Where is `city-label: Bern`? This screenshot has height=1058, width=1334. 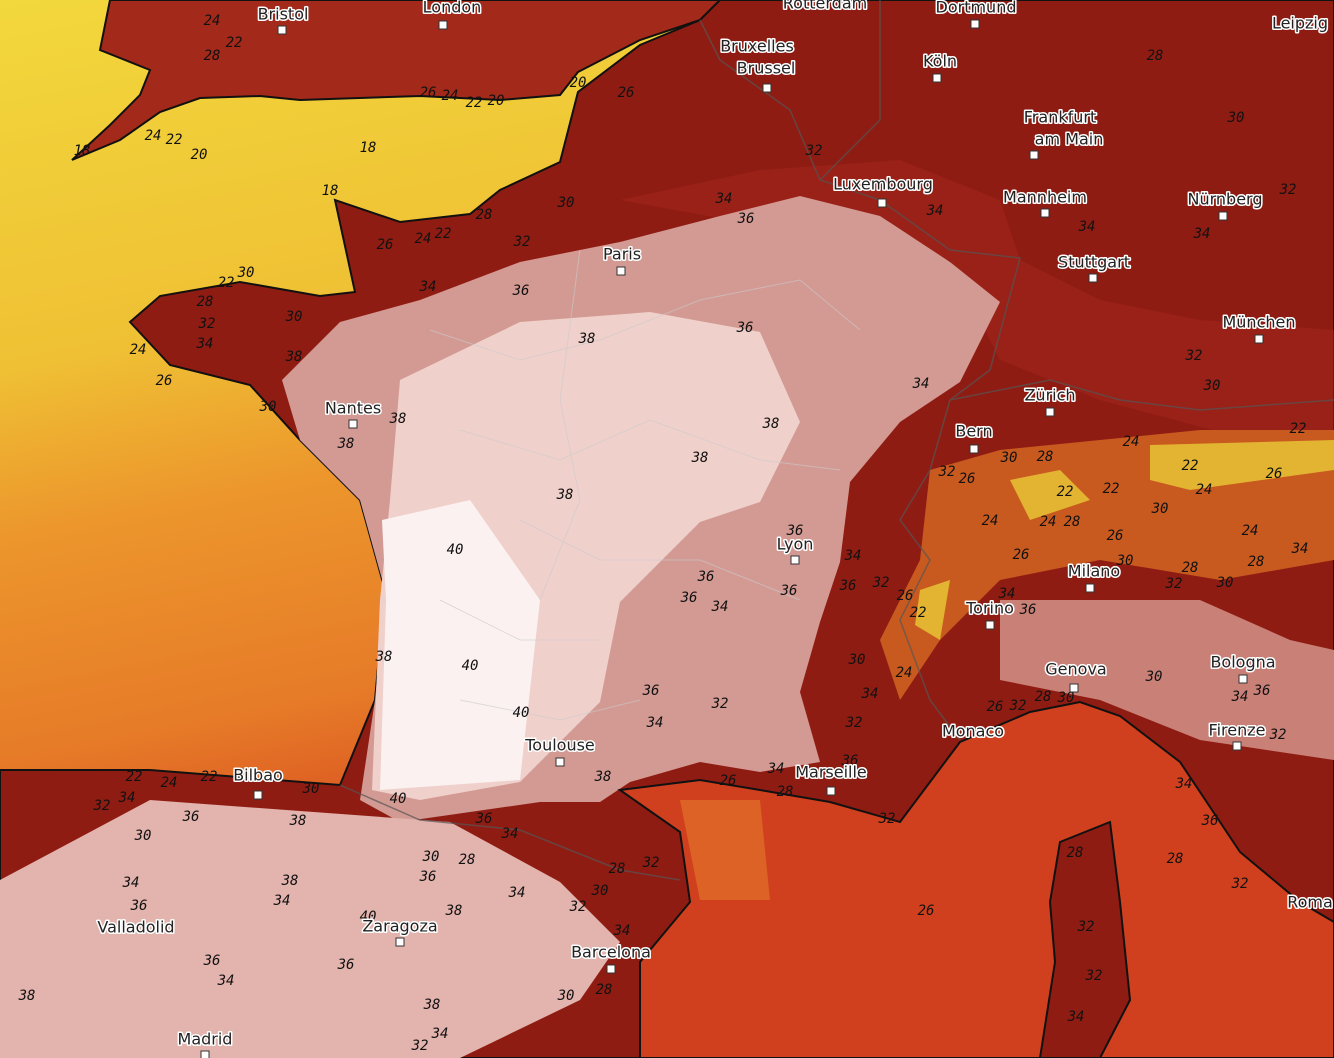
city-label: Bern is located at coordinates (973, 431).